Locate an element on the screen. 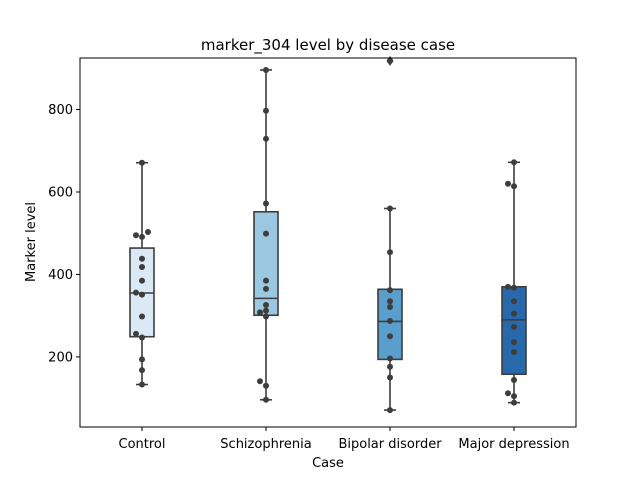 The height and width of the screenshot is (480, 640). y-tick-label: 200 is located at coordinates (60, 357).